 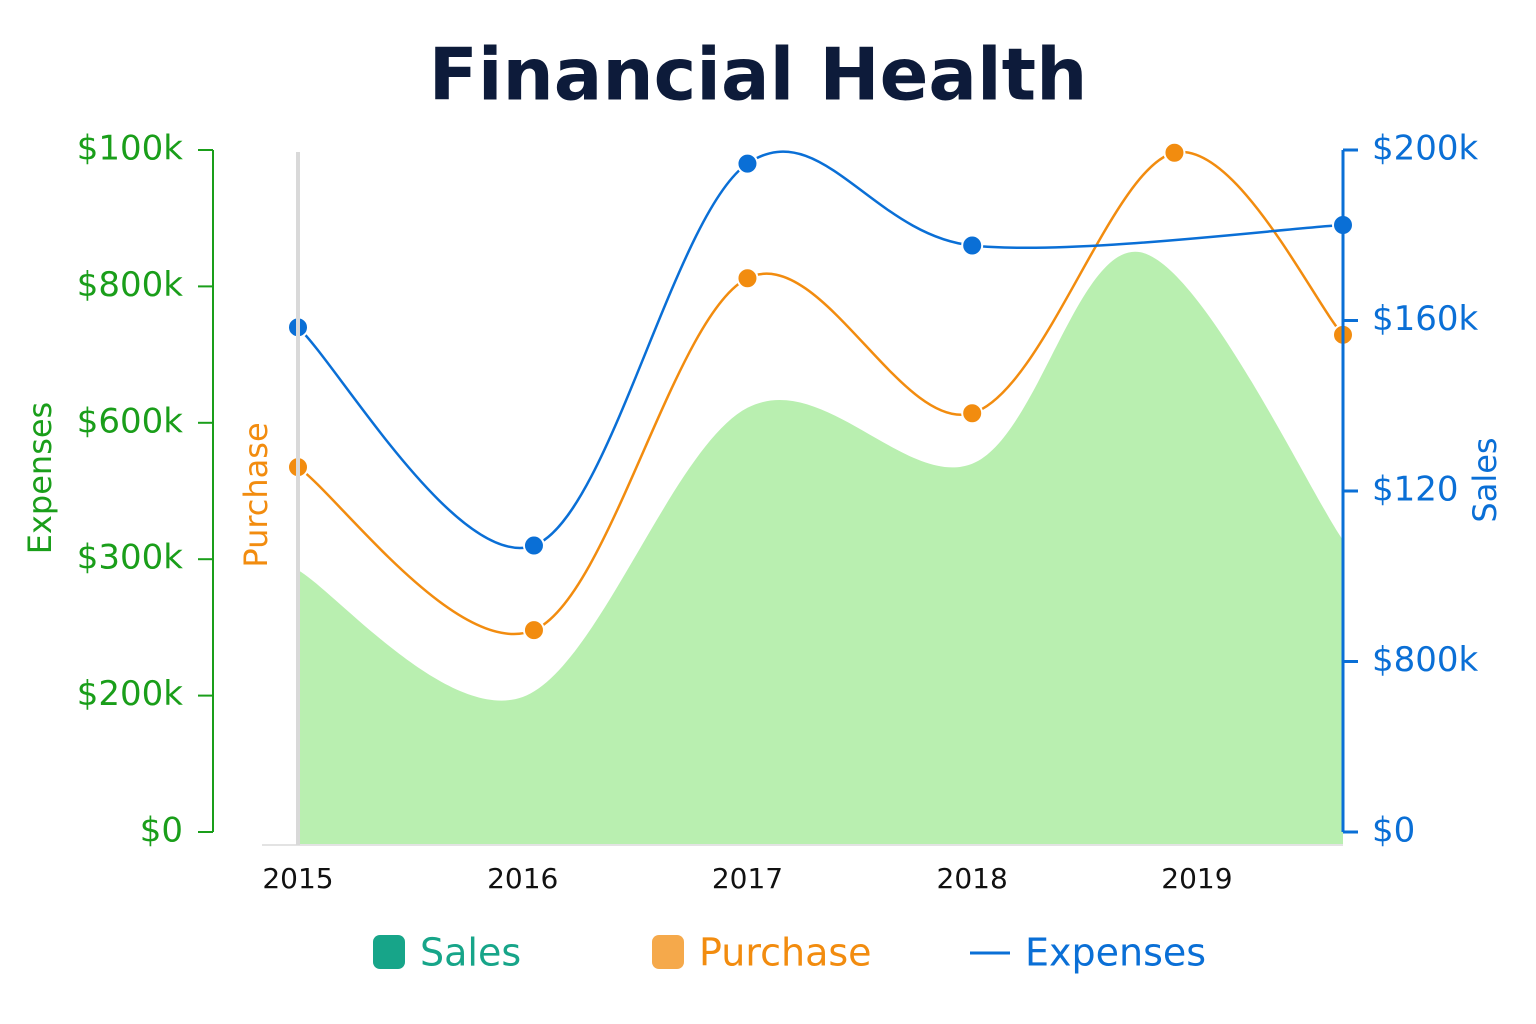 I want to click on y-axis-title-secondary: Purchase, so click(x=256, y=494).